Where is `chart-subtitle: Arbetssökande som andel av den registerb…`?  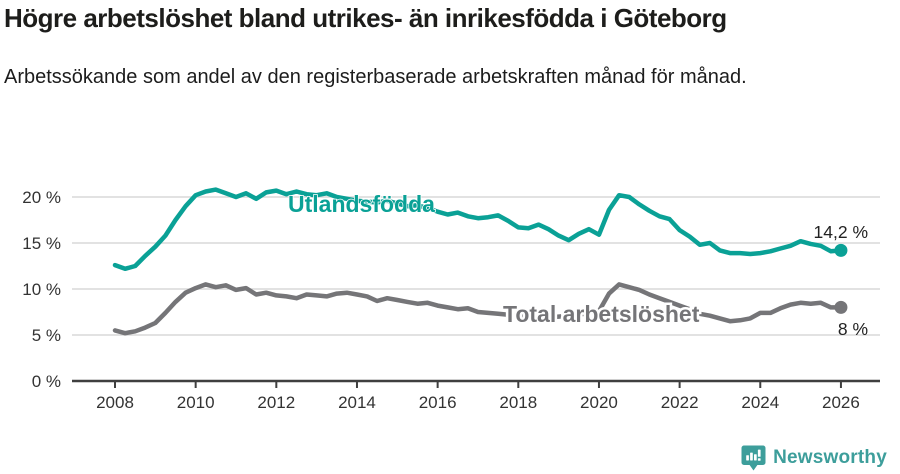 chart-subtitle: Arbetssökande som andel av den registerb… is located at coordinates (375, 77).